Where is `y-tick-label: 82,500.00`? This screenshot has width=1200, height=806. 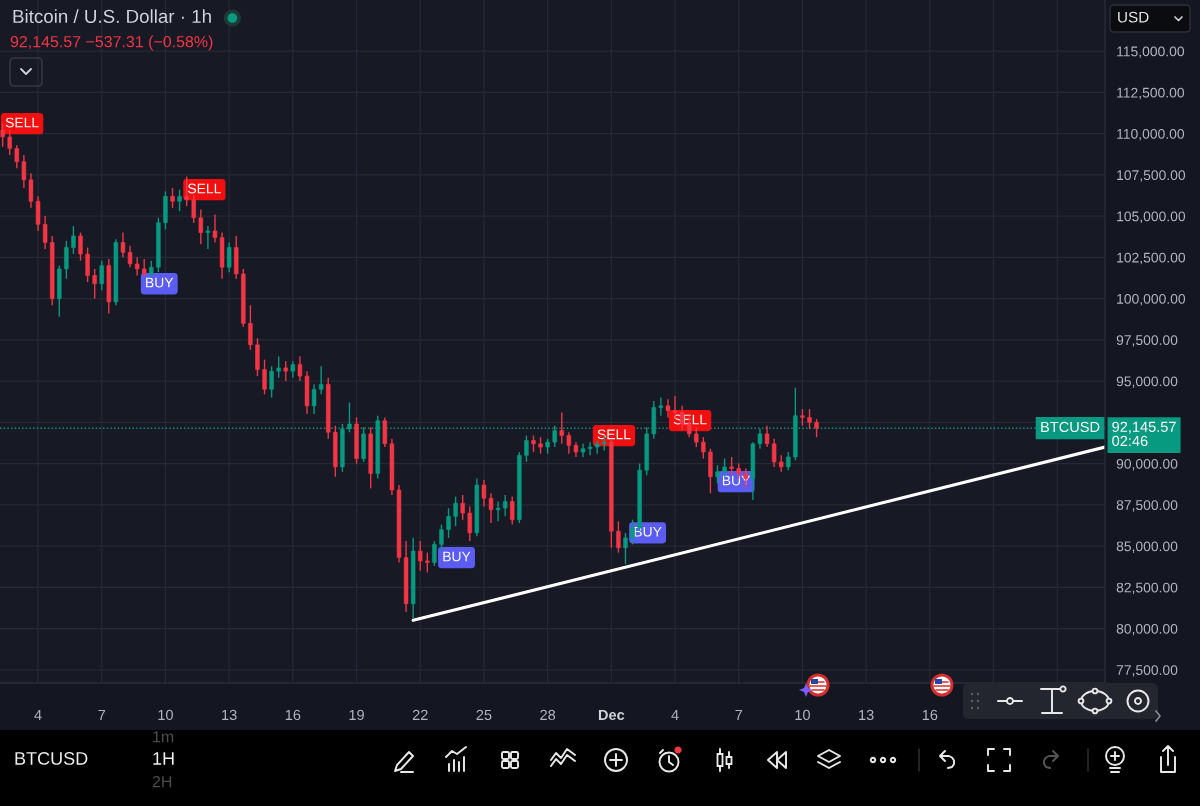
y-tick-label: 82,500.00 is located at coordinates (1147, 588).